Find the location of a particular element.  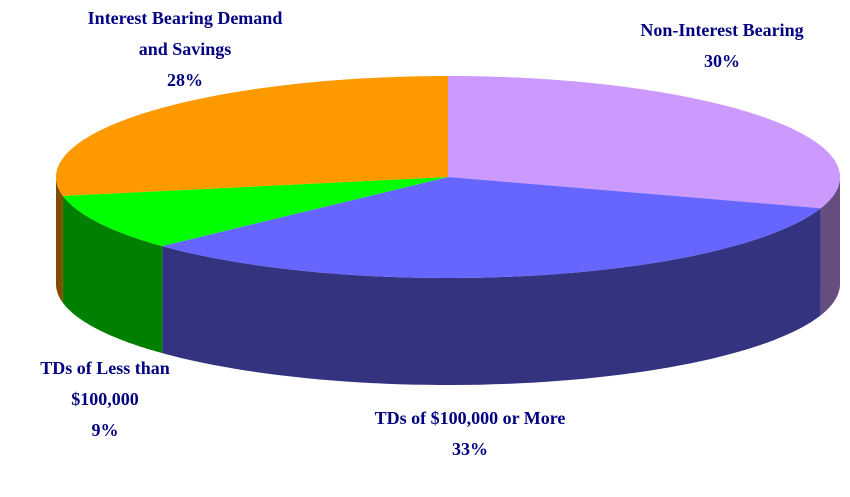

slice-label: Non-Interest Bearing 30% is located at coordinates (716, 46).